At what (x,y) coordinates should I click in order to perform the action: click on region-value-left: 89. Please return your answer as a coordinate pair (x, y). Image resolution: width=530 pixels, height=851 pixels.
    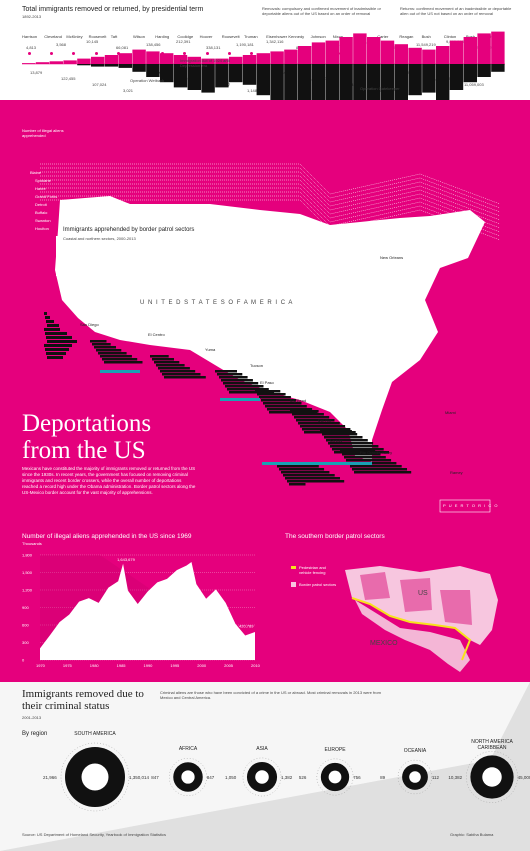
    Looking at the image, I should click on (383, 777).